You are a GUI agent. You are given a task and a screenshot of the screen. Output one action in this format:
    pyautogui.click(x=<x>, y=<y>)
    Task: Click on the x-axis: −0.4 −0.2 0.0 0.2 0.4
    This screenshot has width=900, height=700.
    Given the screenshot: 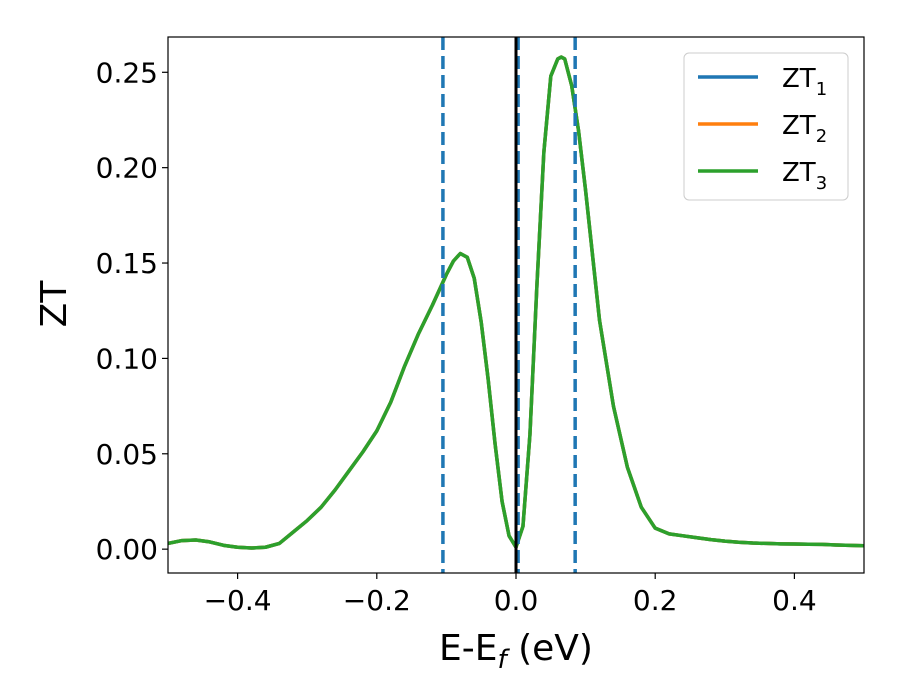 What is the action you would take?
    pyautogui.click(x=510, y=595)
    